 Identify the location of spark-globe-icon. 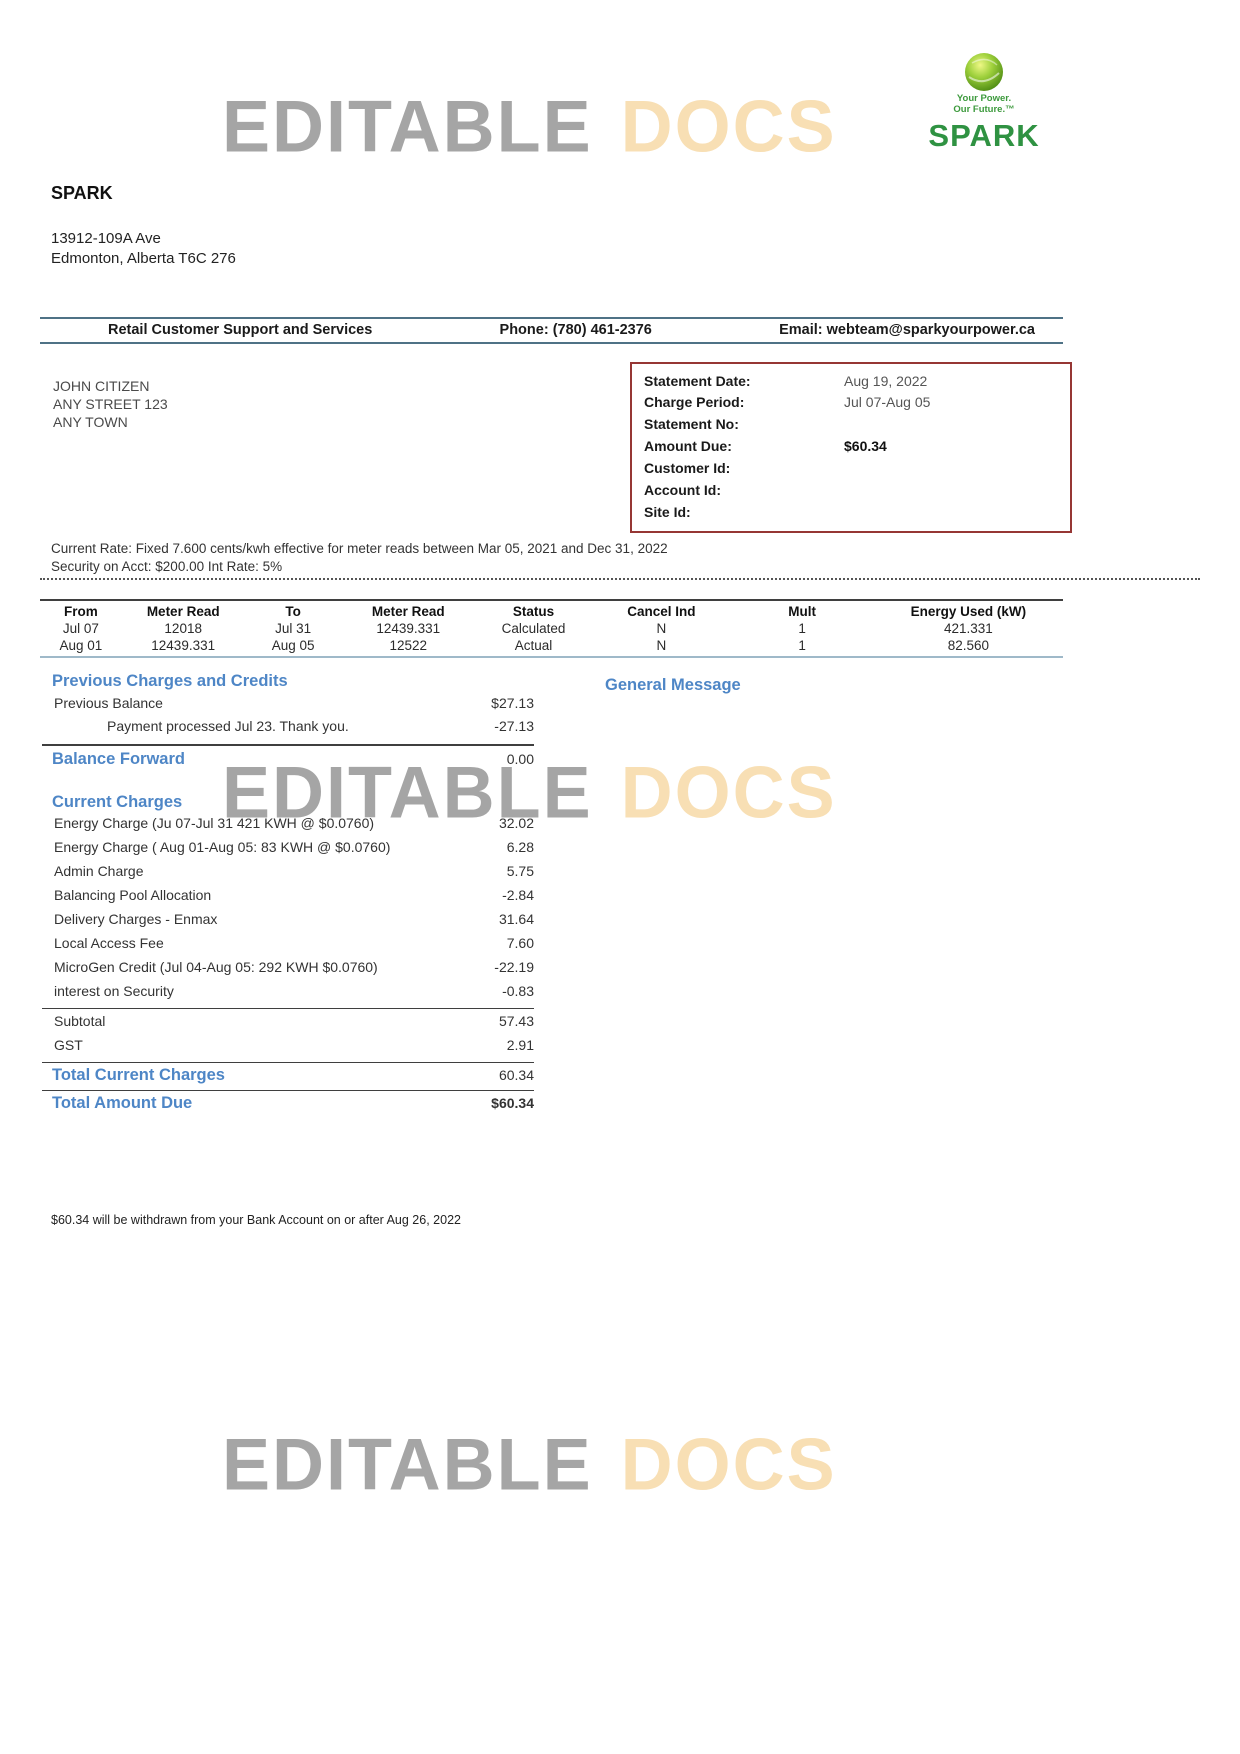
(984, 72).